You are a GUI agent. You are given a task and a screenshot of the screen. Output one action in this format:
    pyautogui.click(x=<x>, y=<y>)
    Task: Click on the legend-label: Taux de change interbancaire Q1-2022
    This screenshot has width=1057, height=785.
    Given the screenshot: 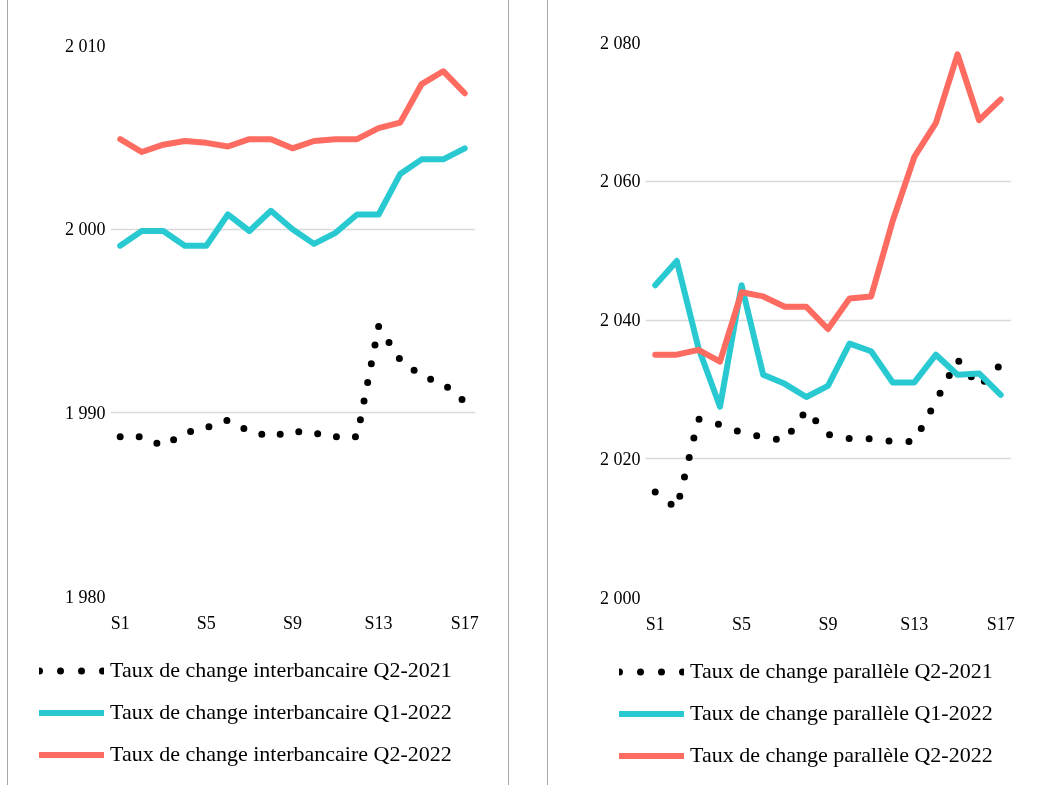 What is the action you would take?
    pyautogui.click(x=281, y=712)
    